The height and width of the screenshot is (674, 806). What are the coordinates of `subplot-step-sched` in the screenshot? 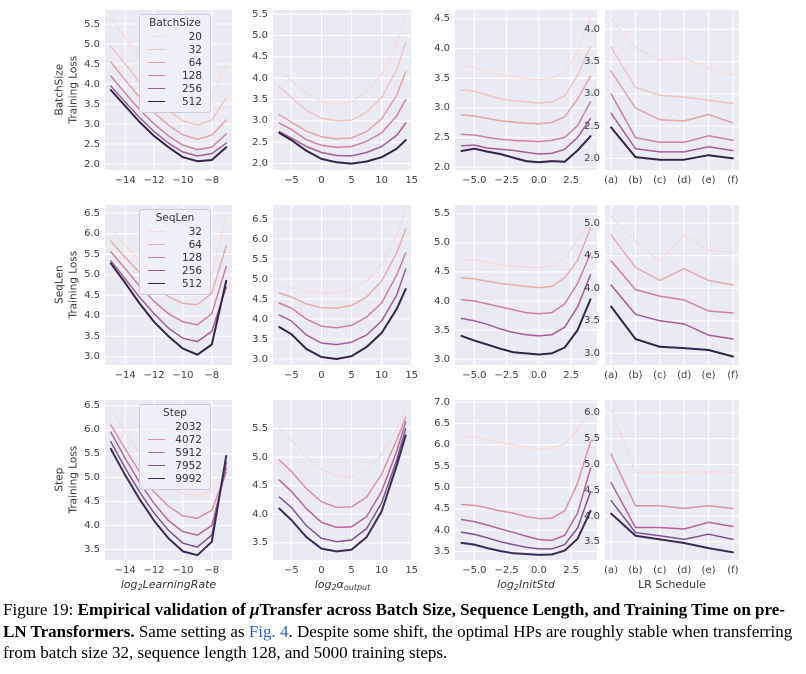 It's located at (672, 480).